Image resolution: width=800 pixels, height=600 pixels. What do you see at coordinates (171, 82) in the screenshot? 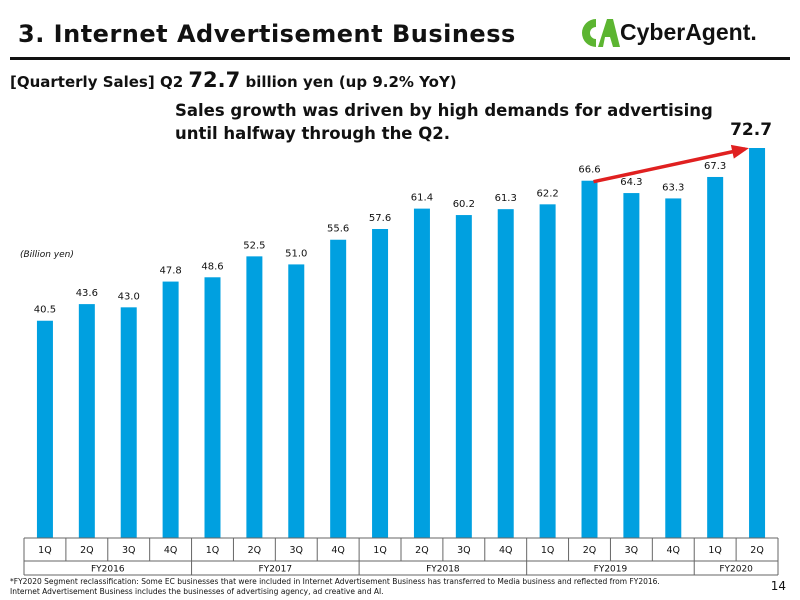
I see `headline-quarter: Q2` at bounding box center [171, 82].